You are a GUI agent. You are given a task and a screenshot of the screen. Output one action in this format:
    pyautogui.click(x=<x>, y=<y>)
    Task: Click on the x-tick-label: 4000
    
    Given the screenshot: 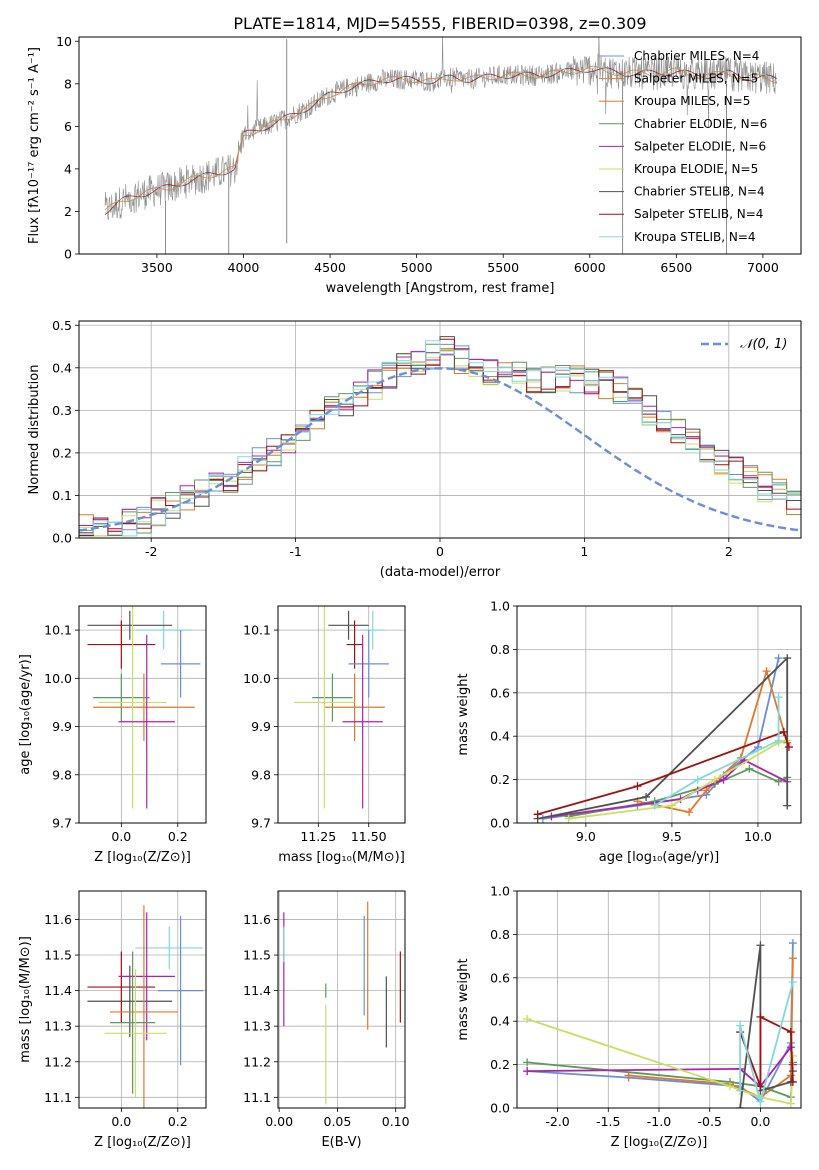 What is the action you would take?
    pyautogui.click(x=244, y=267)
    